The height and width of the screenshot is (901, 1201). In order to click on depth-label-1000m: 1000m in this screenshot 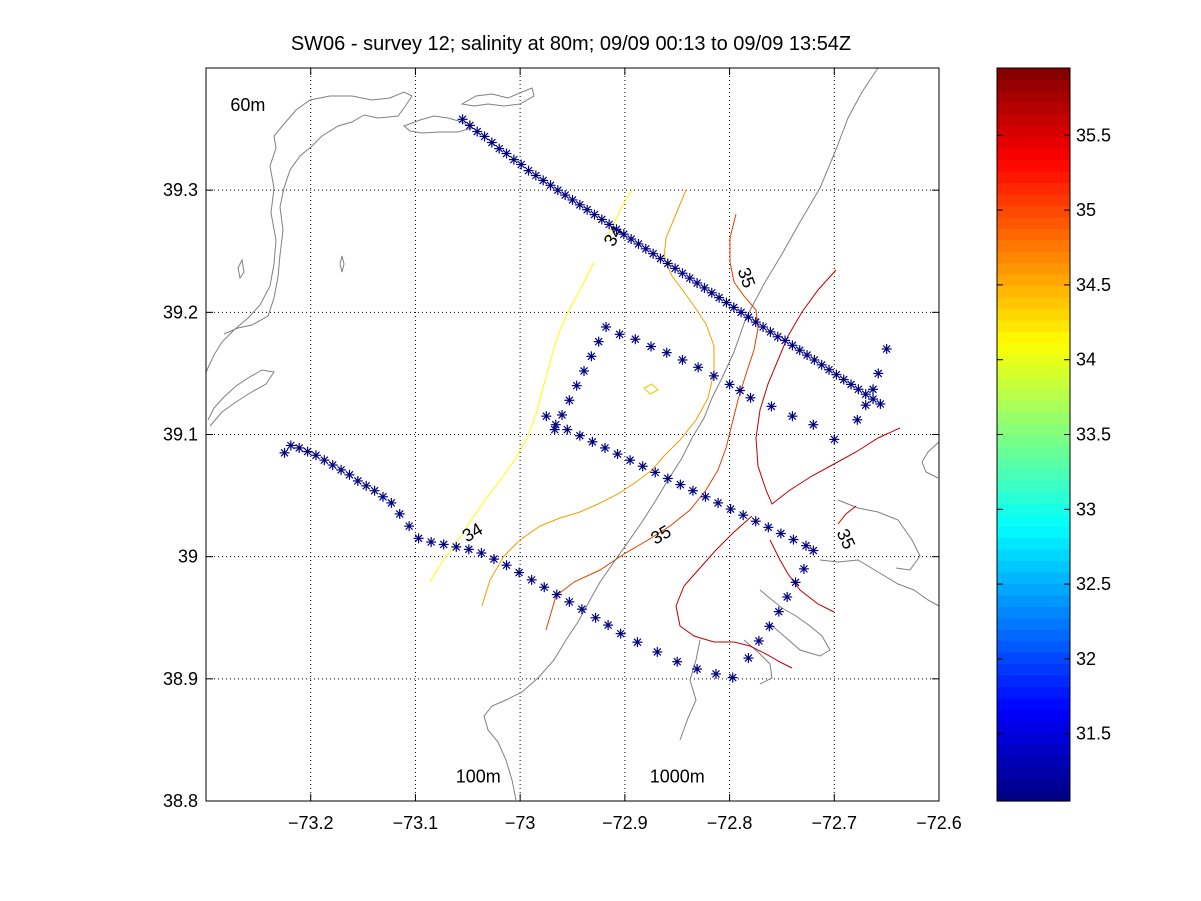, I will do `click(677, 777)`.